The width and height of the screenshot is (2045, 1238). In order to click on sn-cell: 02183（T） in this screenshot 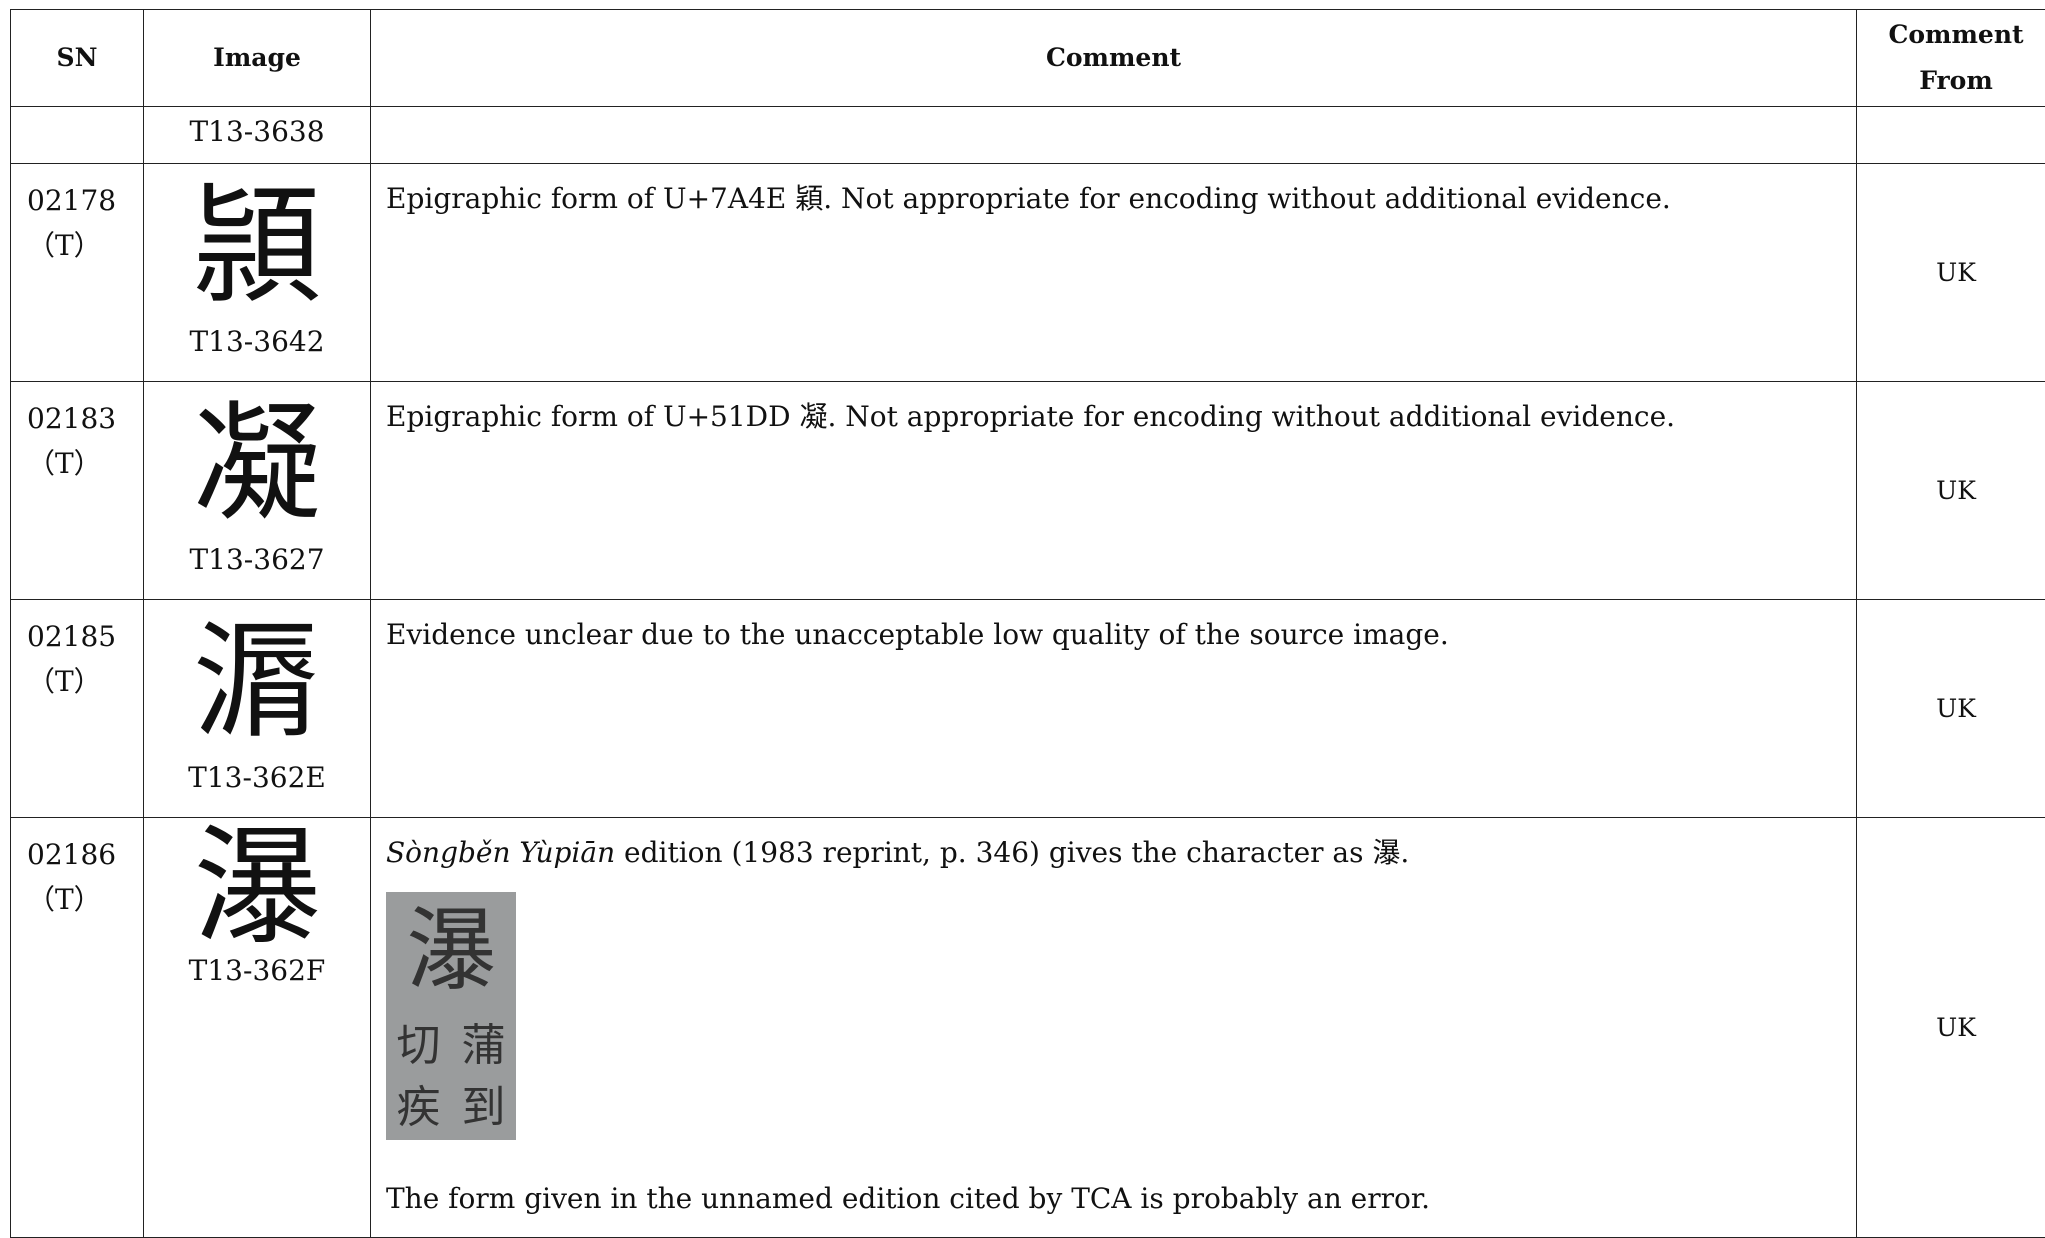, I will do `click(77, 491)`.